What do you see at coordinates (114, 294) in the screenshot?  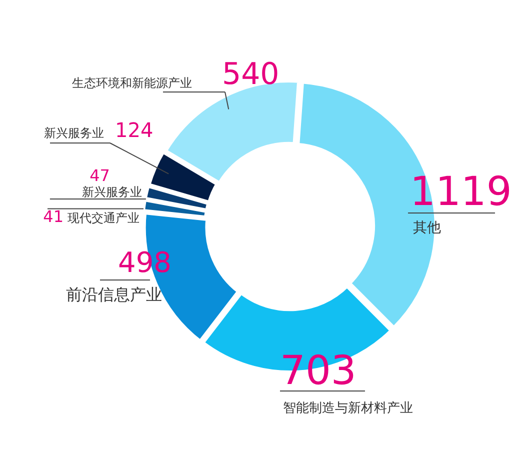 I see `slice-label: 前沿信息产业` at bounding box center [114, 294].